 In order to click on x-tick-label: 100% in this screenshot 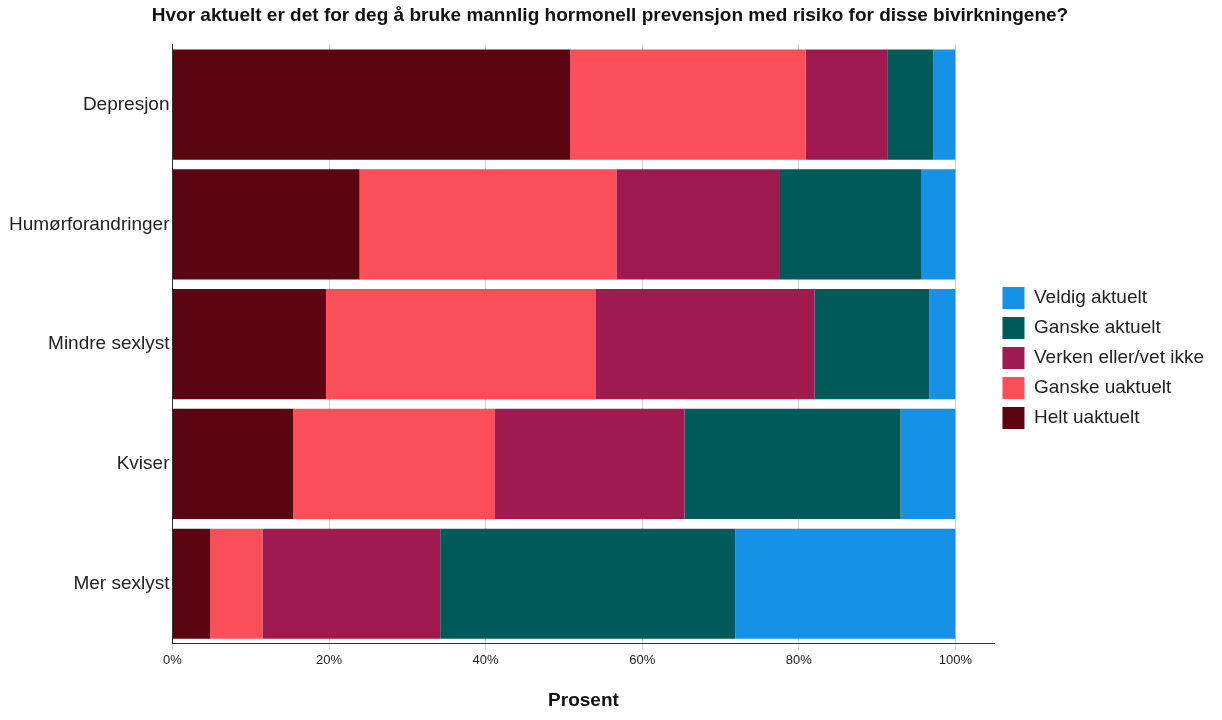, I will do `click(955, 659)`.